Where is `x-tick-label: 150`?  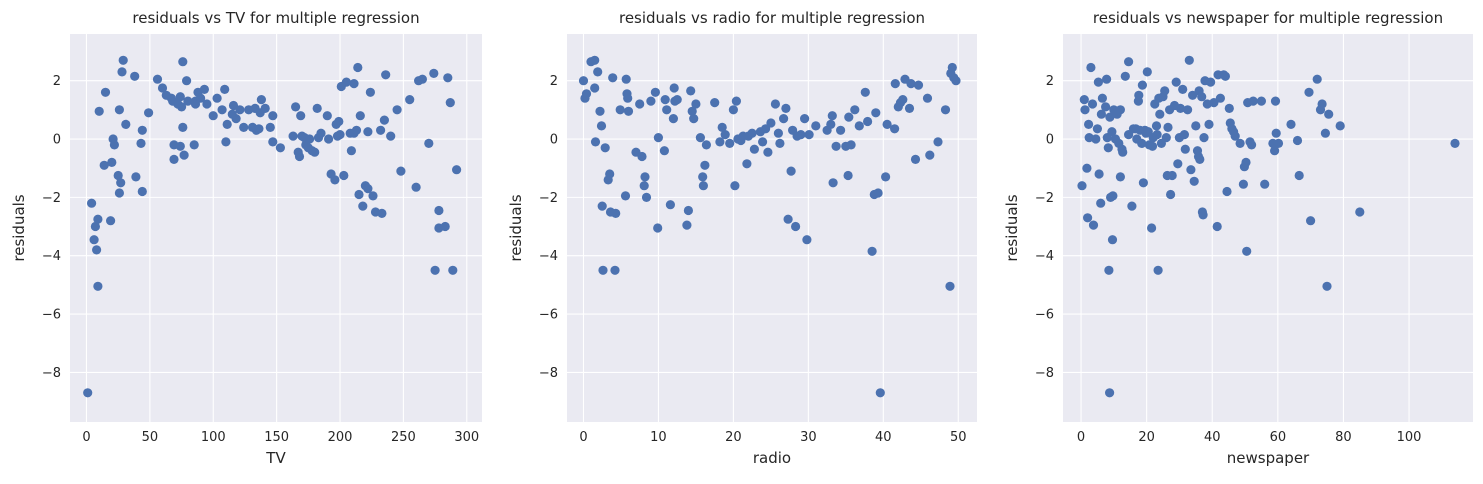
x-tick-label: 150 is located at coordinates (276, 437).